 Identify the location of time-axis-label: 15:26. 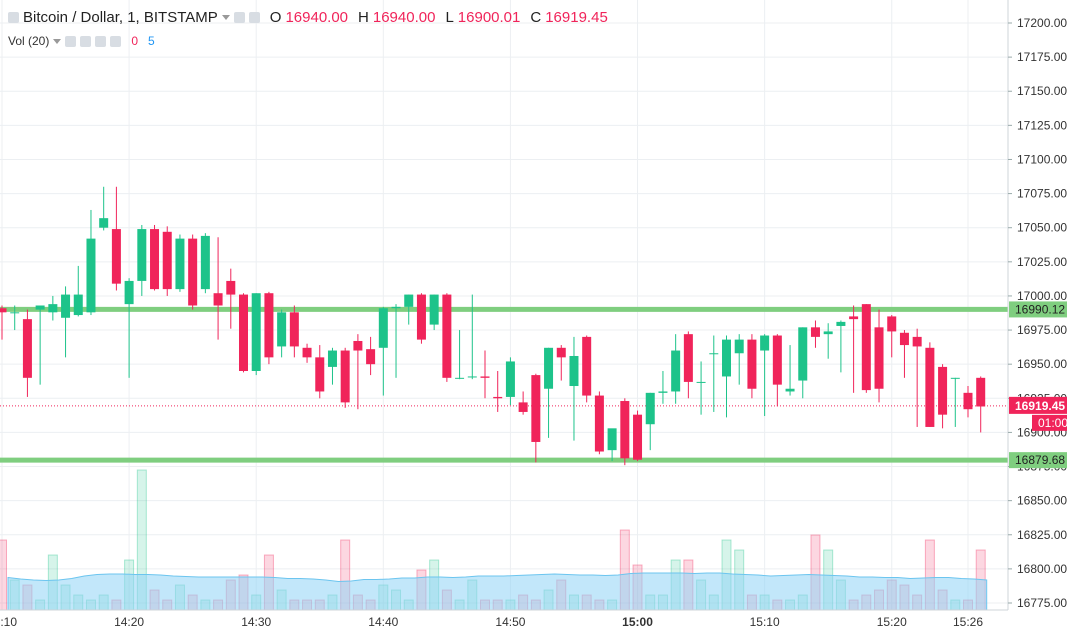
(968, 622).